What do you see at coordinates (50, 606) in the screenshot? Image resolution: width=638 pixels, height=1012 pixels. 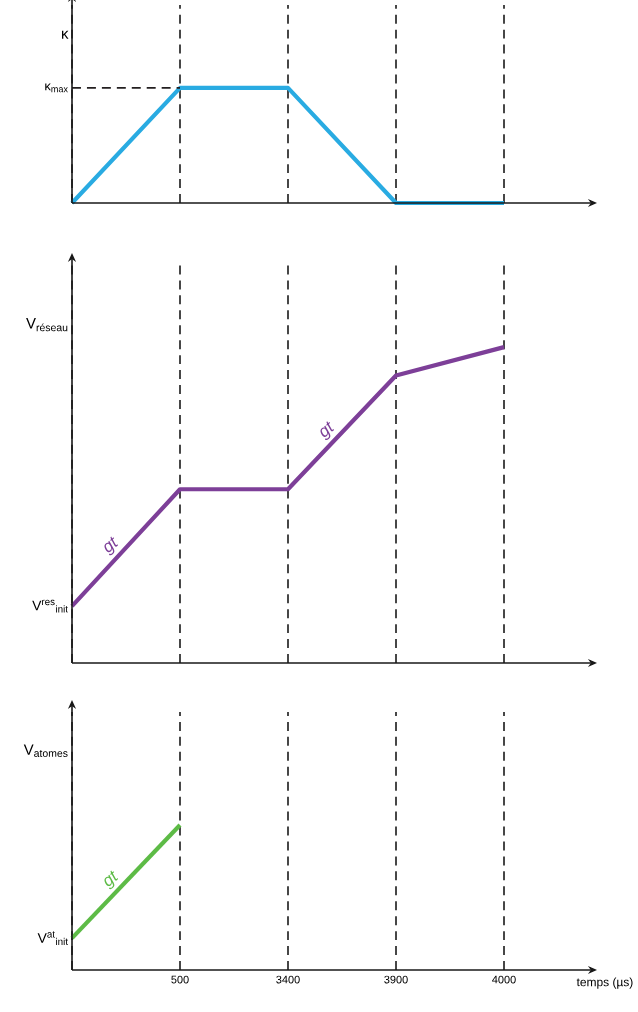 I see `text: V$^{res}$init` at bounding box center [50, 606].